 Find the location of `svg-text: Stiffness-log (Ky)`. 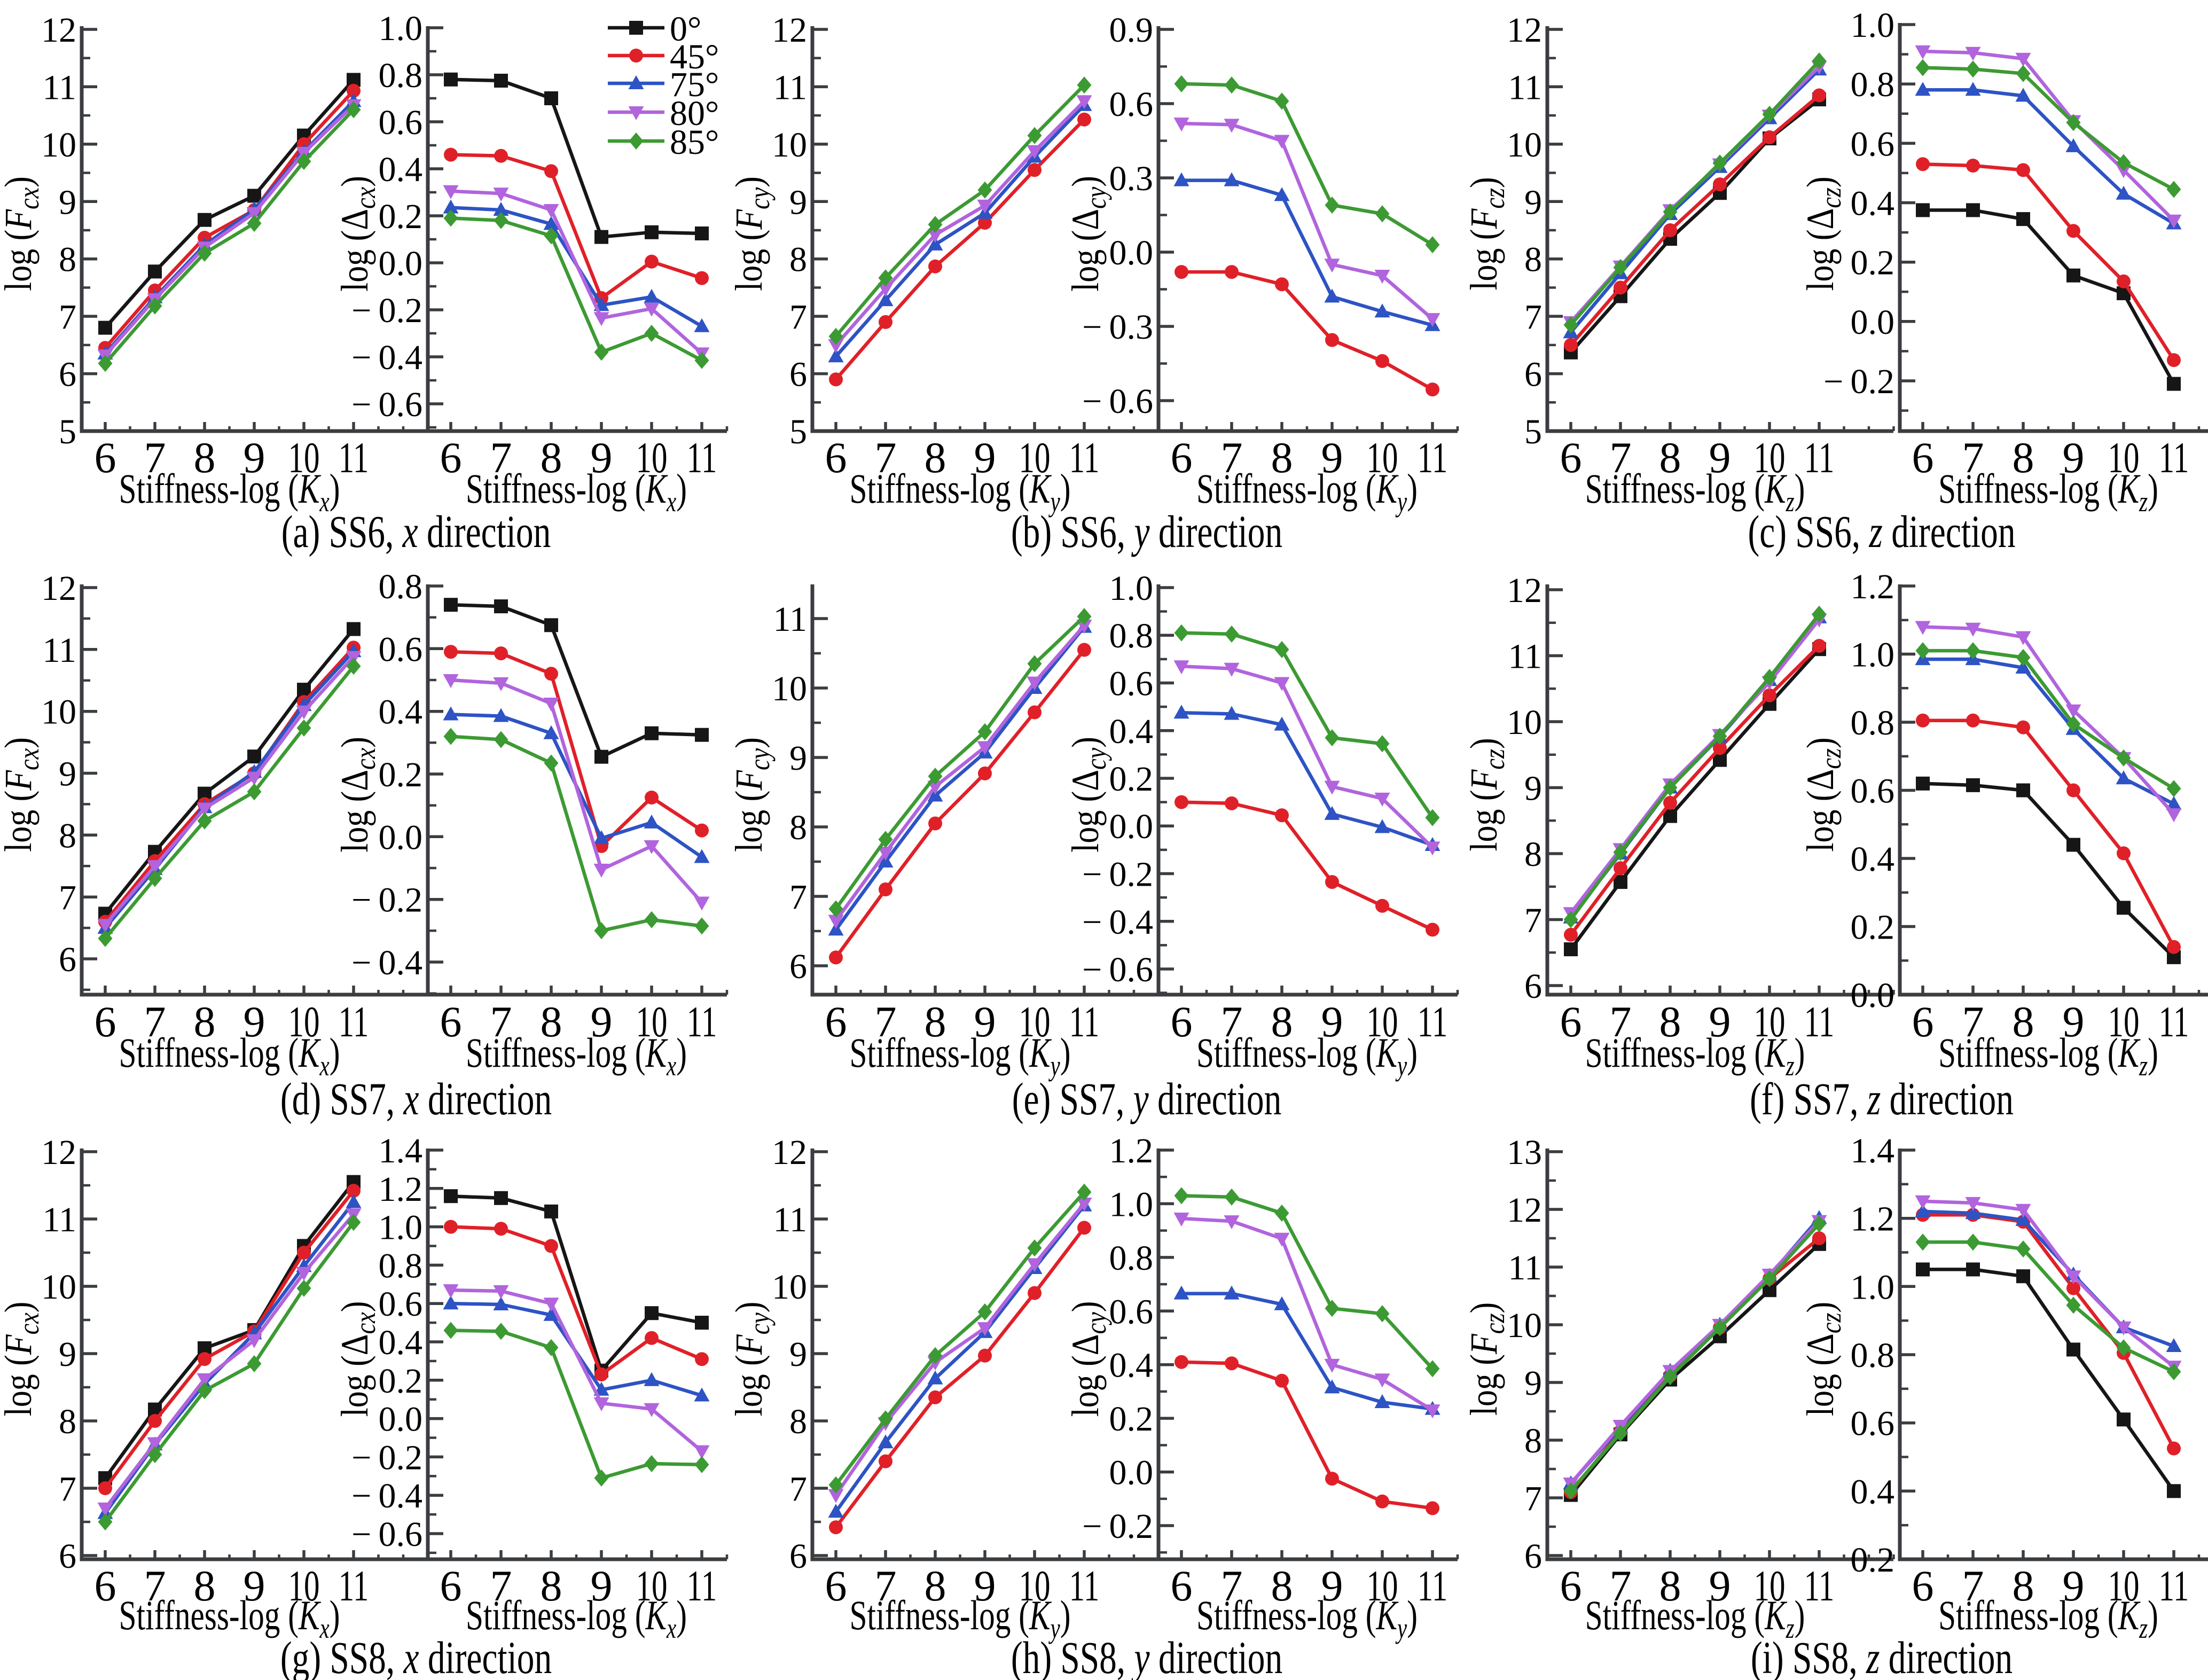

svg-text: Stiffness-log (Ky) is located at coordinates (1307, 492).